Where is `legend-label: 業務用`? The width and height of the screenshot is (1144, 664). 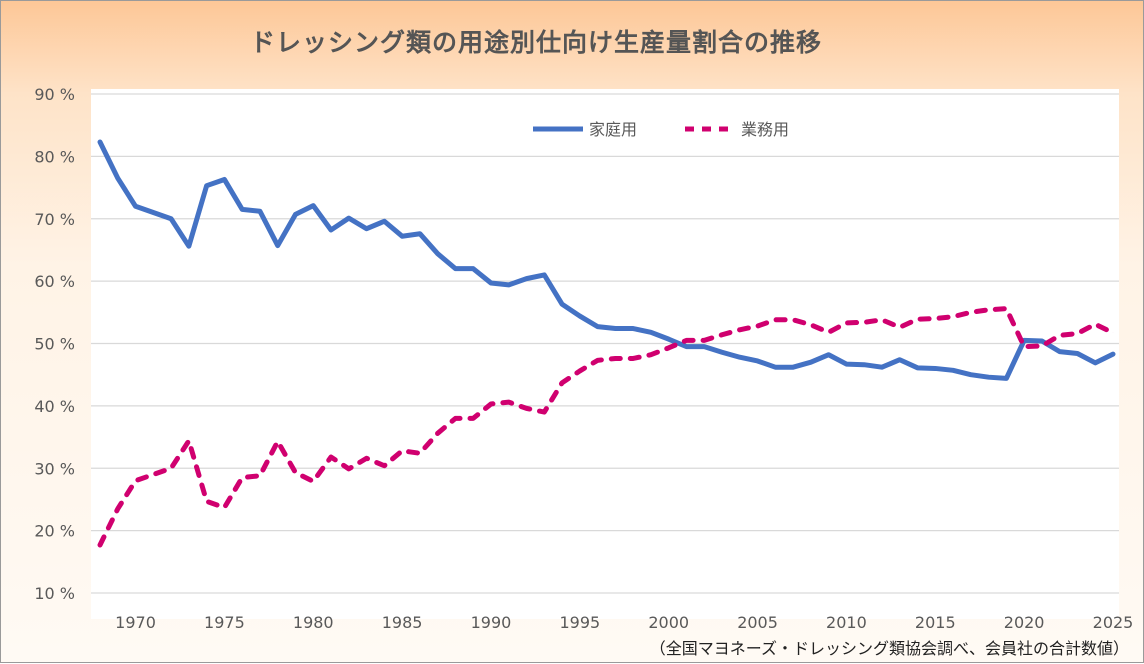
legend-label: 業務用 is located at coordinates (765, 129).